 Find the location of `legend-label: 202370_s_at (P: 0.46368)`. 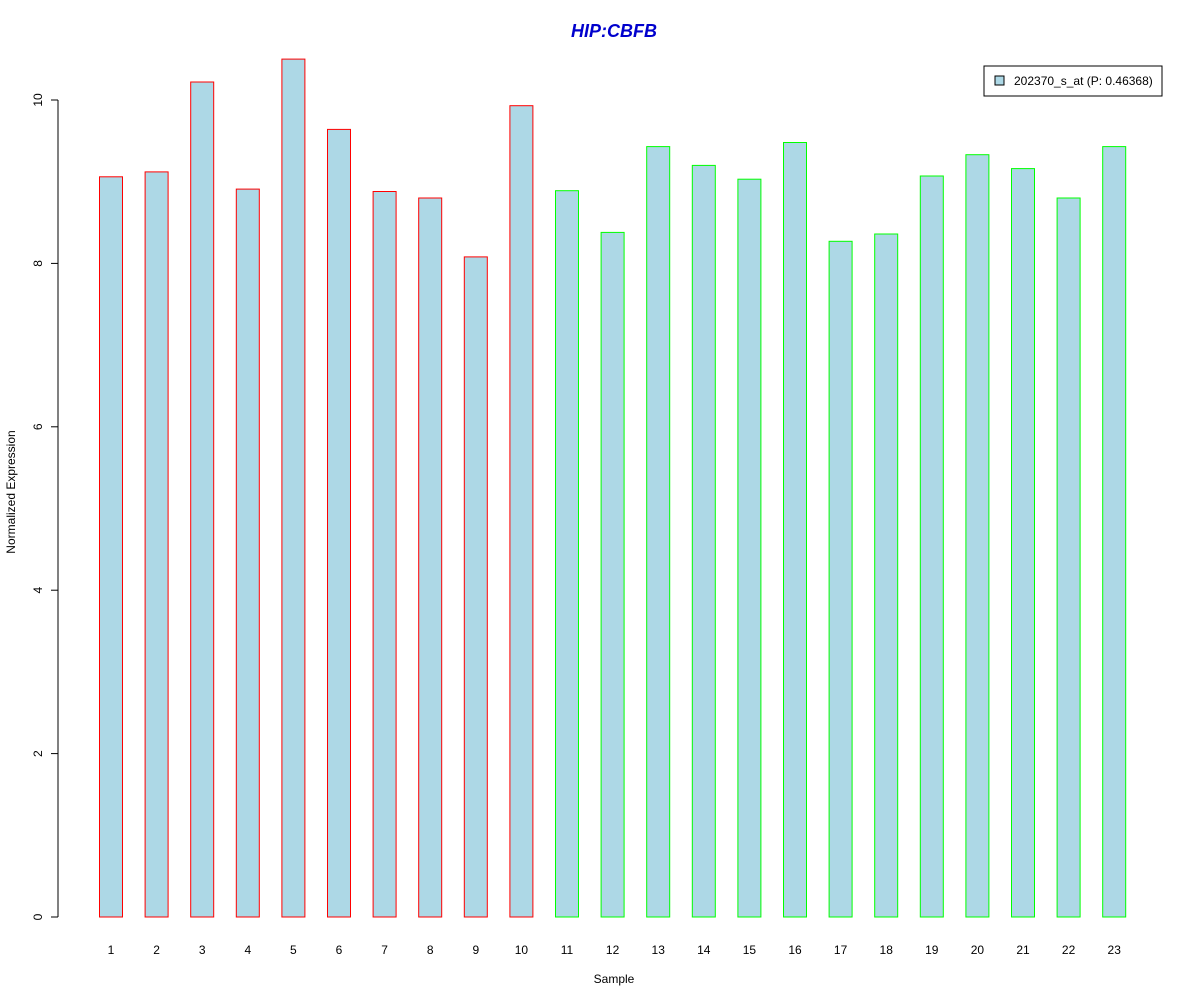

legend-label: 202370_s_at (P: 0.46368) is located at coordinates (1083, 81).